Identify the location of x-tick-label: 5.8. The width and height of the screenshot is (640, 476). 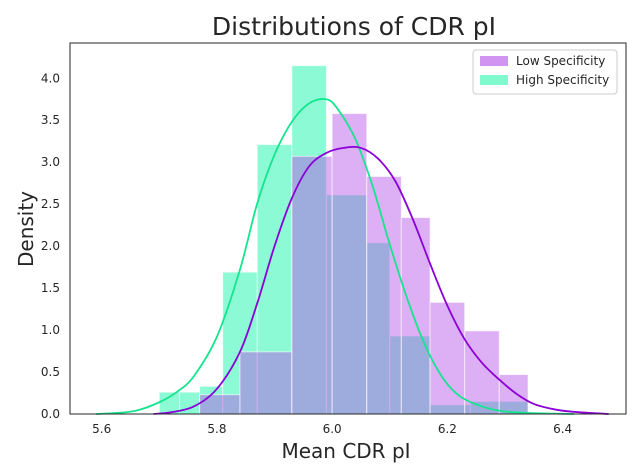
(216, 429).